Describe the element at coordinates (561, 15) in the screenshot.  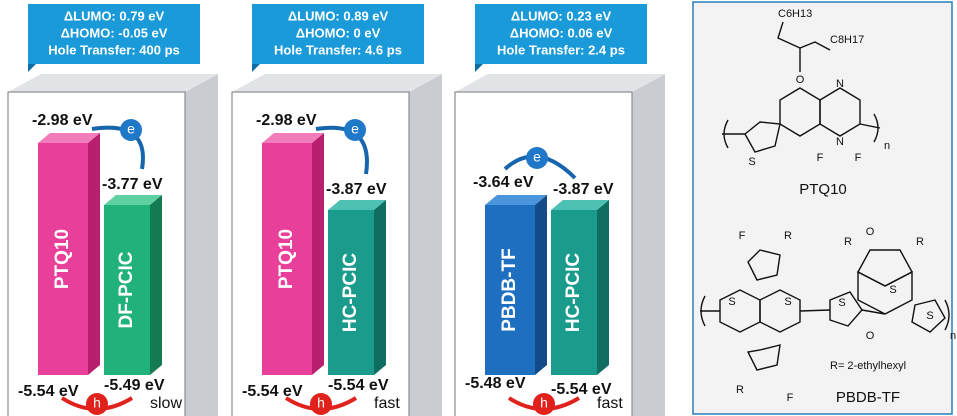
I see `header-line: ΔLUMO: 0.23 eV` at that location.